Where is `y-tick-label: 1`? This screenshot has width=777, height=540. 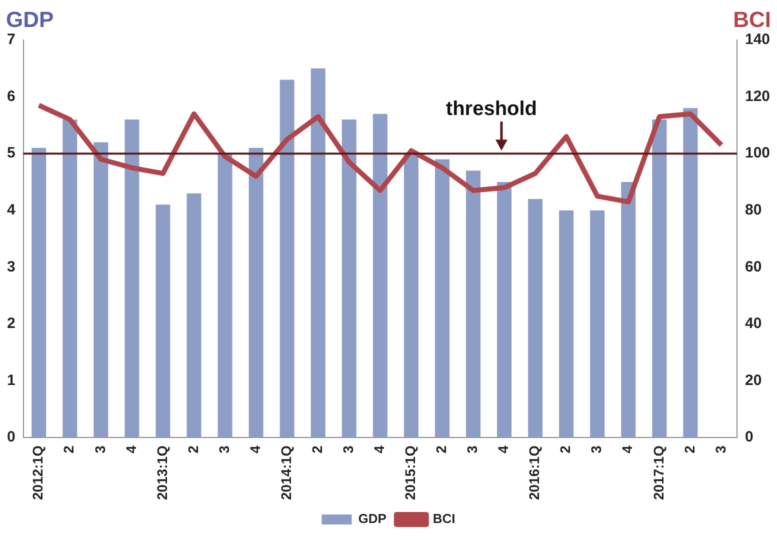 y-tick-label: 1 is located at coordinates (11, 380).